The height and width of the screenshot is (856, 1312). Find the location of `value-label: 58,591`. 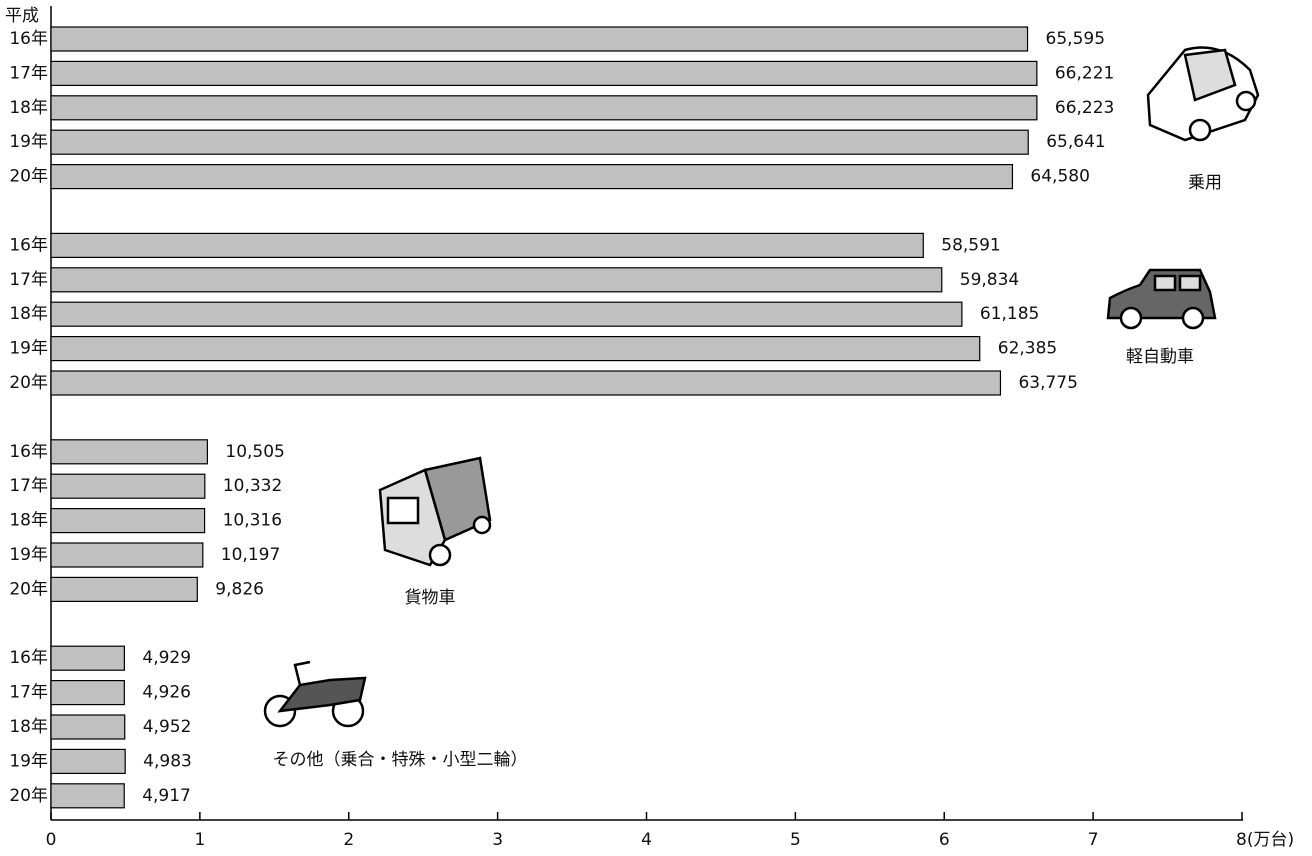

value-label: 58,591 is located at coordinates (970, 245).